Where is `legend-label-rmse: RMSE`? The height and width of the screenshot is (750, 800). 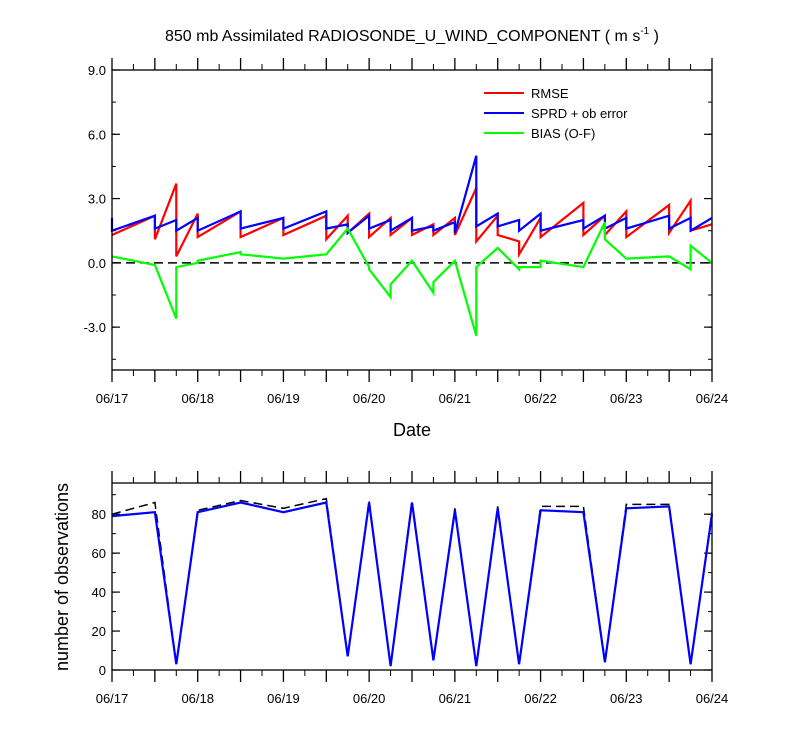
legend-label-rmse: RMSE is located at coordinates (550, 93).